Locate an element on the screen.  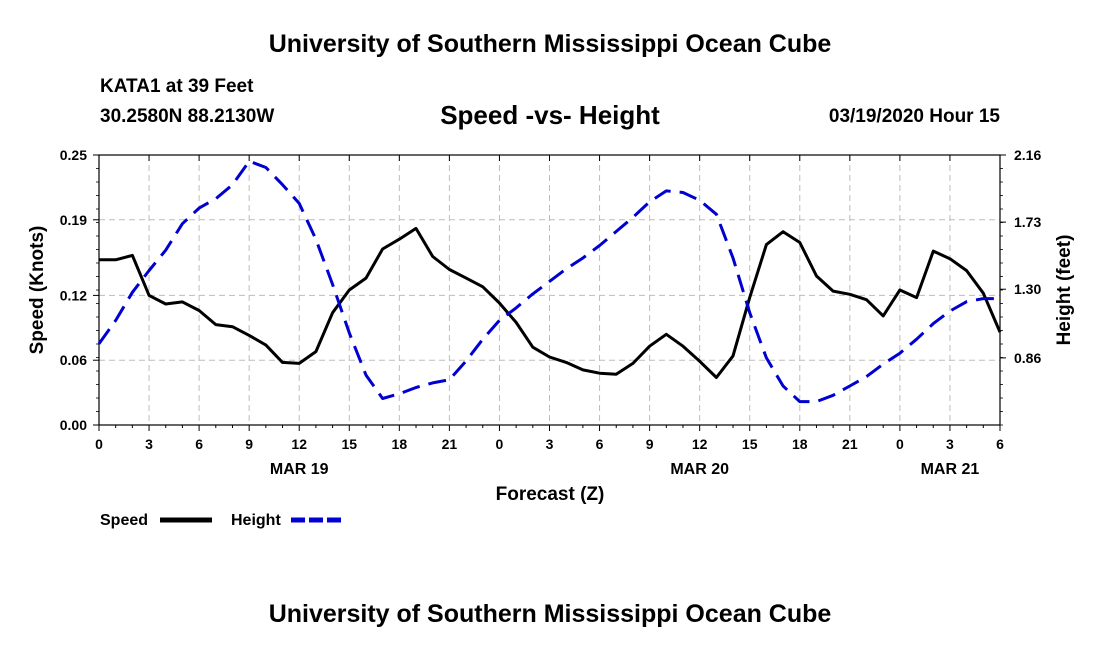
y2-tick-label: 1.73 is located at coordinates (1027, 222).